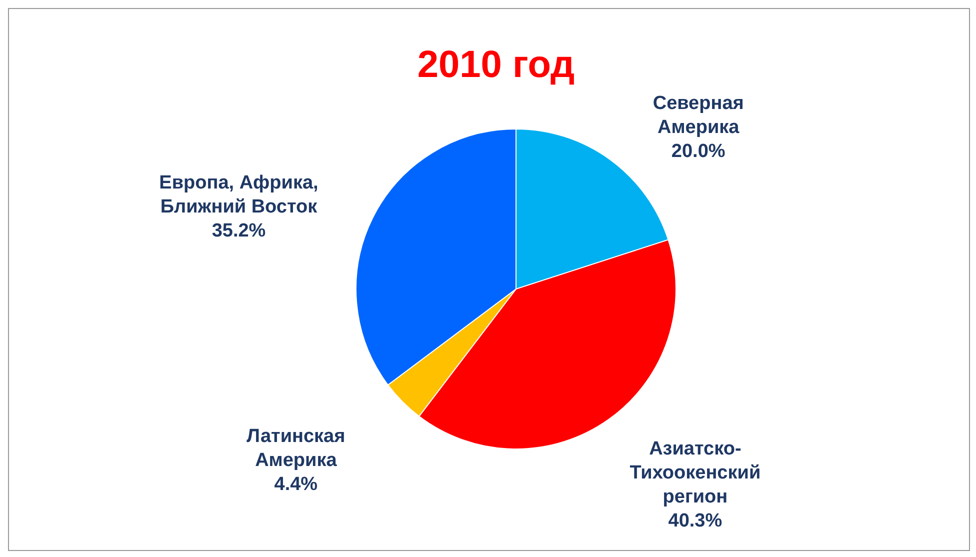 This screenshot has height=557, width=976. Describe the element at coordinates (296, 484) in the screenshot. I see `data-label: 4.4%` at that location.